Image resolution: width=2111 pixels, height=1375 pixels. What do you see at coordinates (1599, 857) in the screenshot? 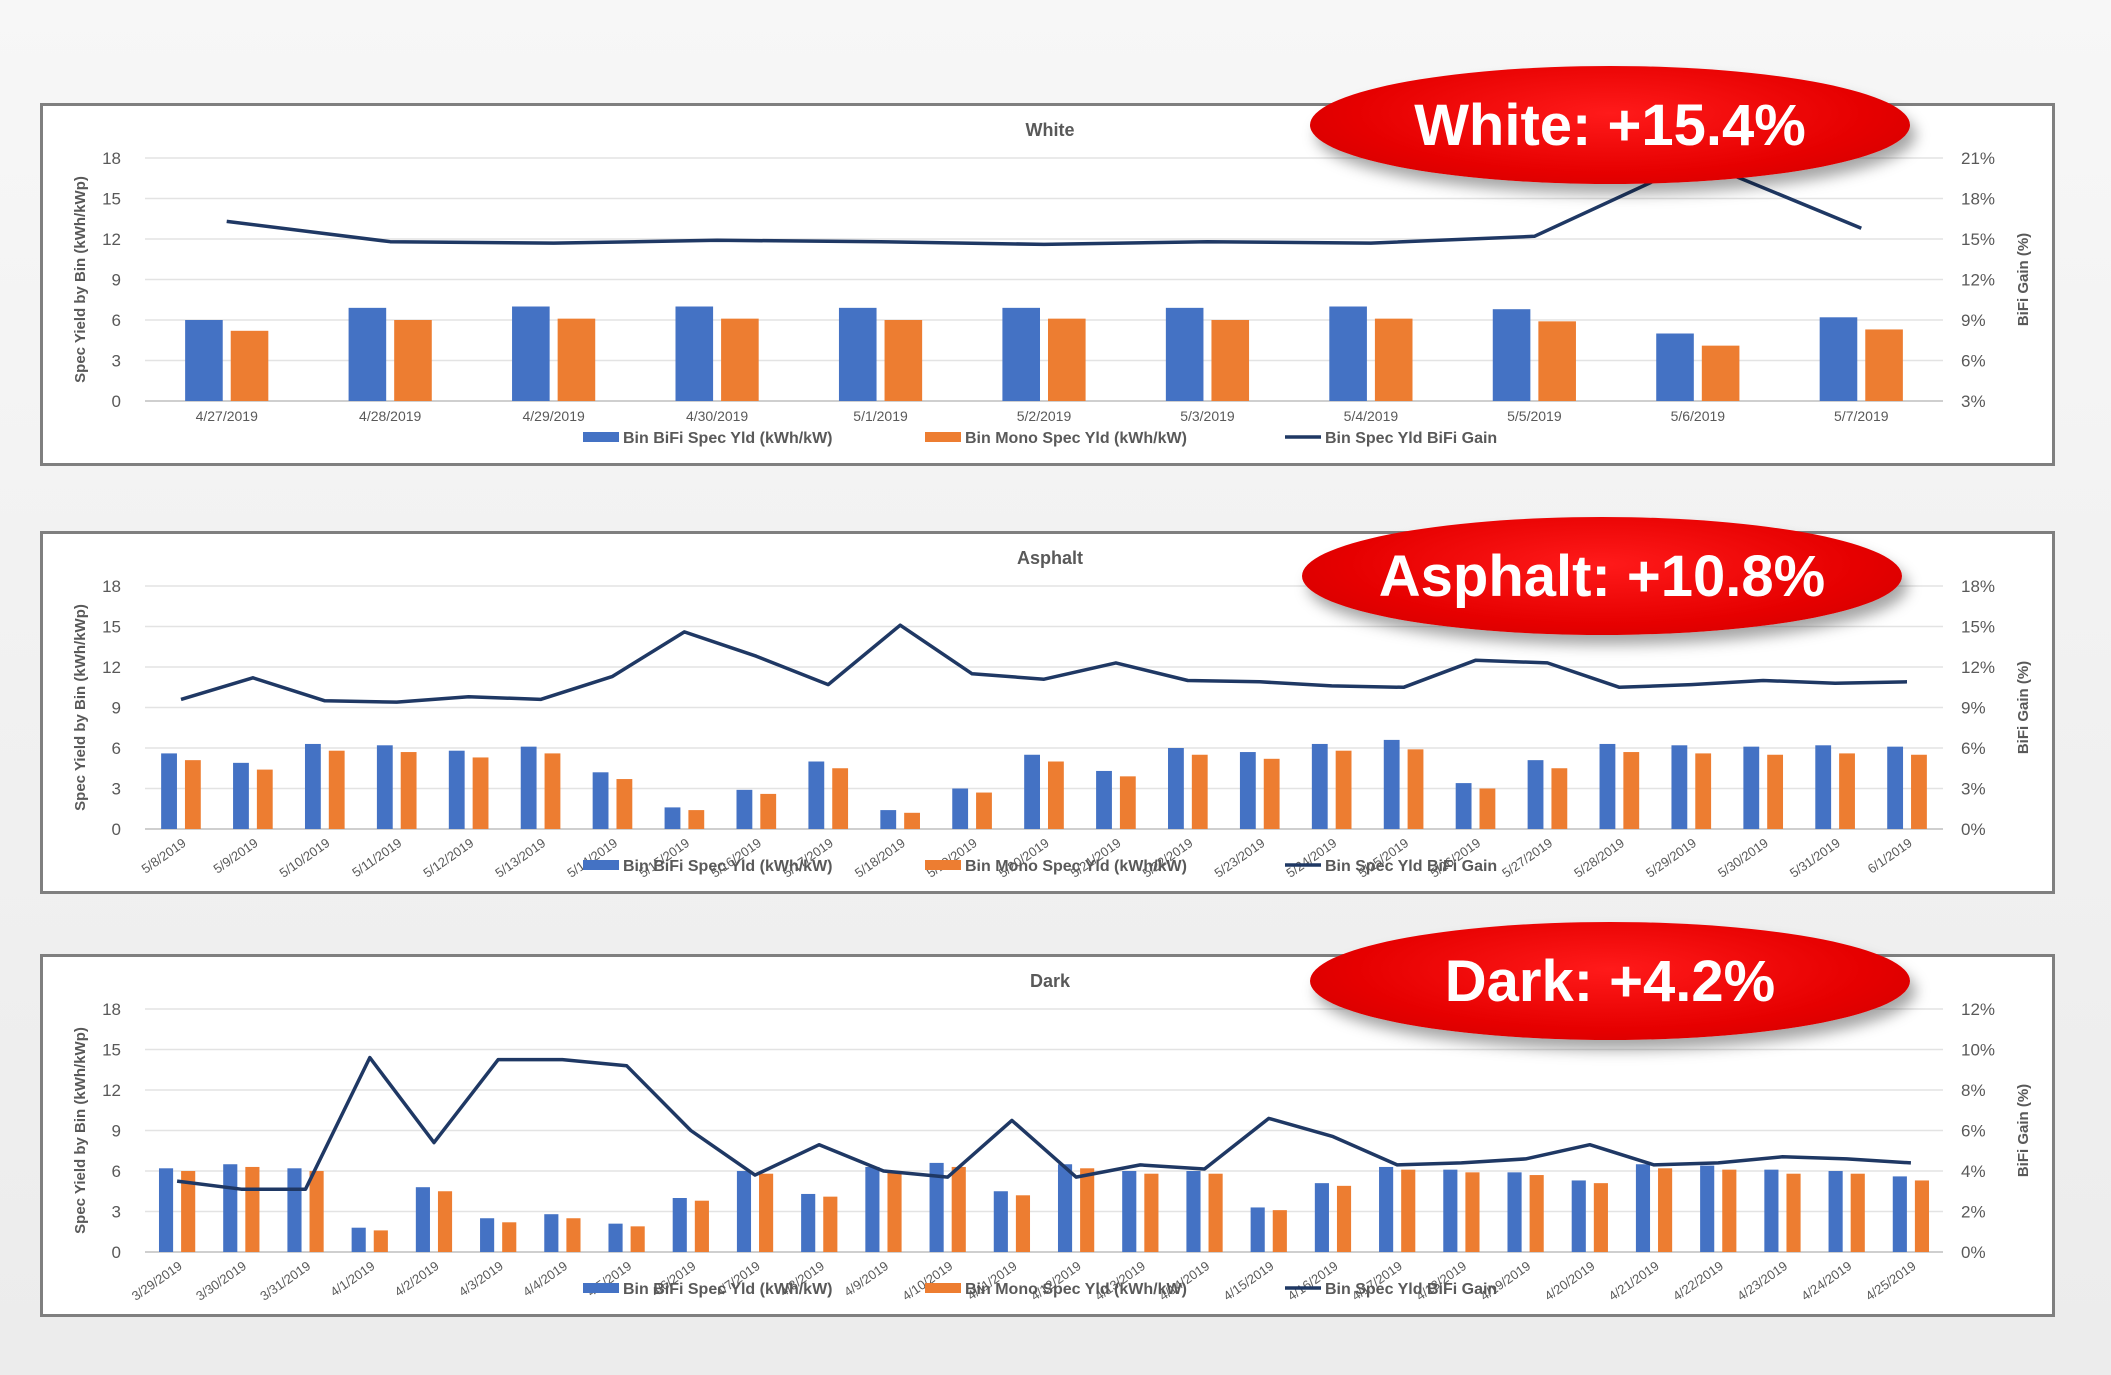
I see `c1-x-tick-label: 5/28/2019` at bounding box center [1599, 857].